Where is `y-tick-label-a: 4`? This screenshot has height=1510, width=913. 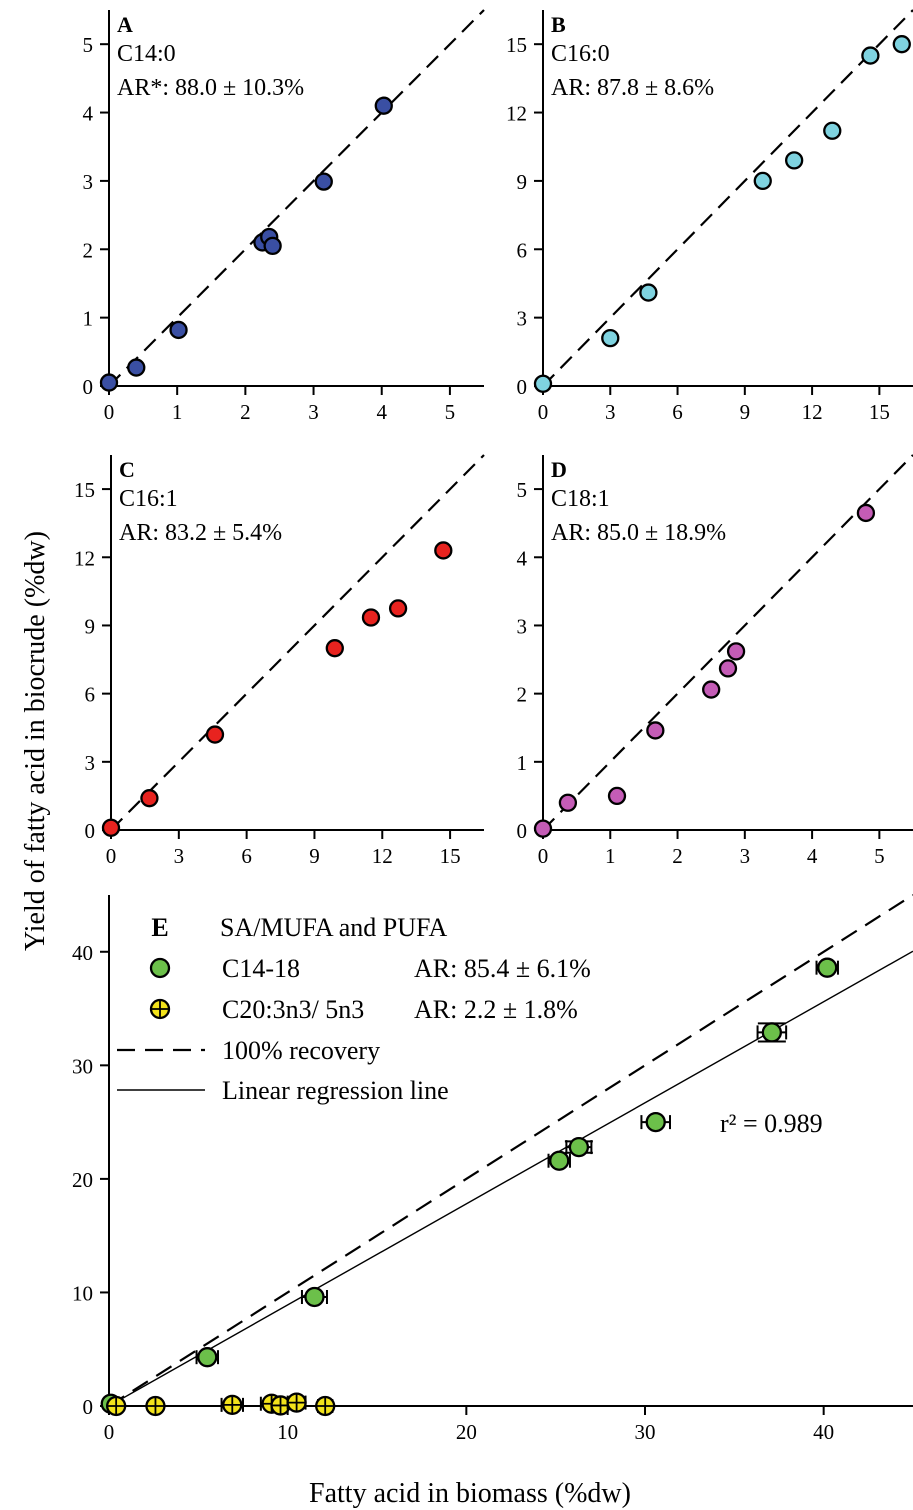 y-tick-label-a: 4 is located at coordinates (88, 114).